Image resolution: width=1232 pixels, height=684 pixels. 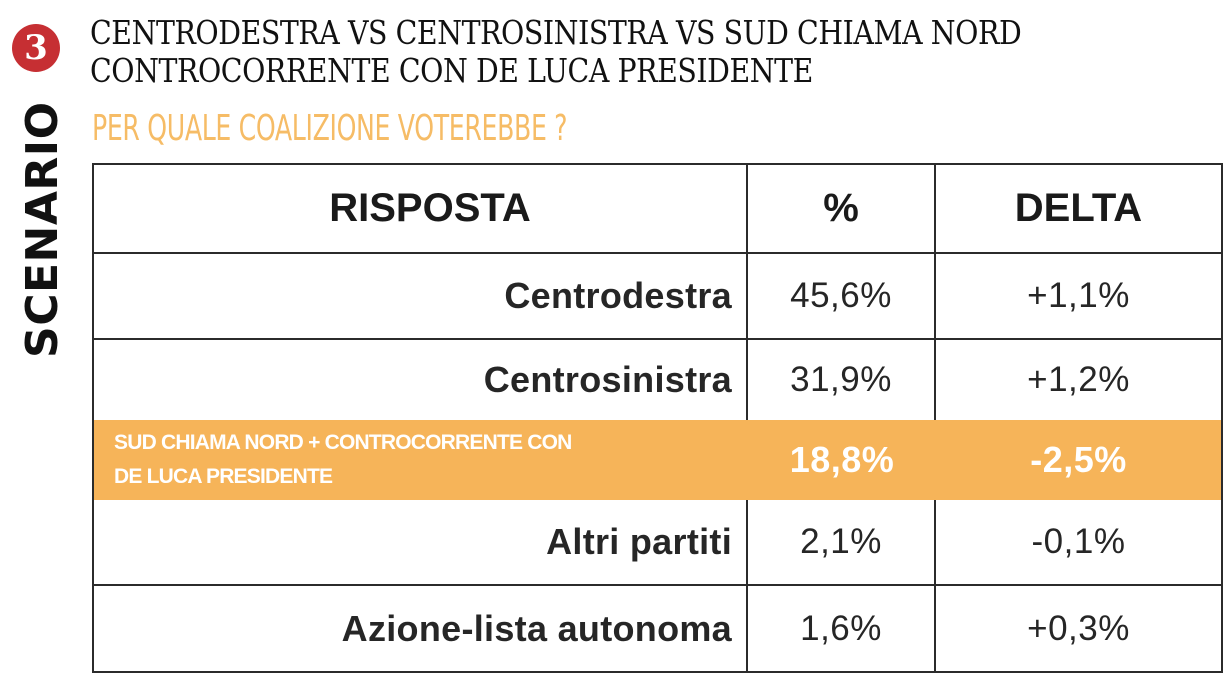 I want to click on delta-cell: -2,5%, so click(x=1078, y=459).